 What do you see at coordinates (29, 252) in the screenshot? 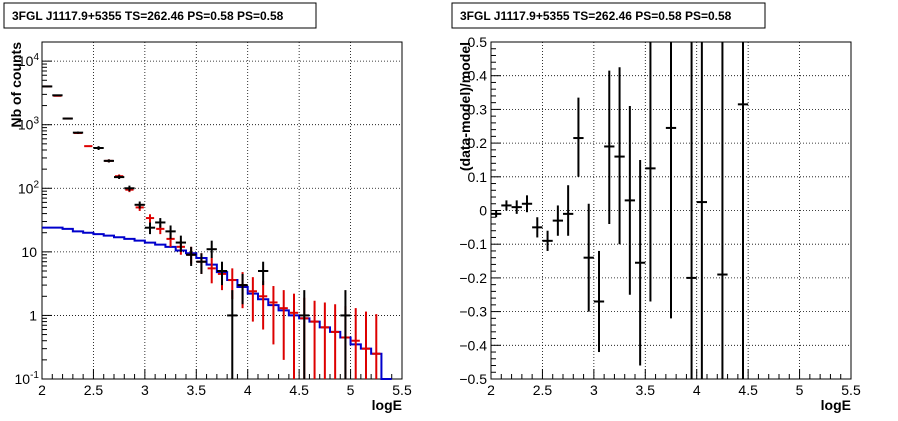
I see `y-tick-label: 10` at bounding box center [29, 252].